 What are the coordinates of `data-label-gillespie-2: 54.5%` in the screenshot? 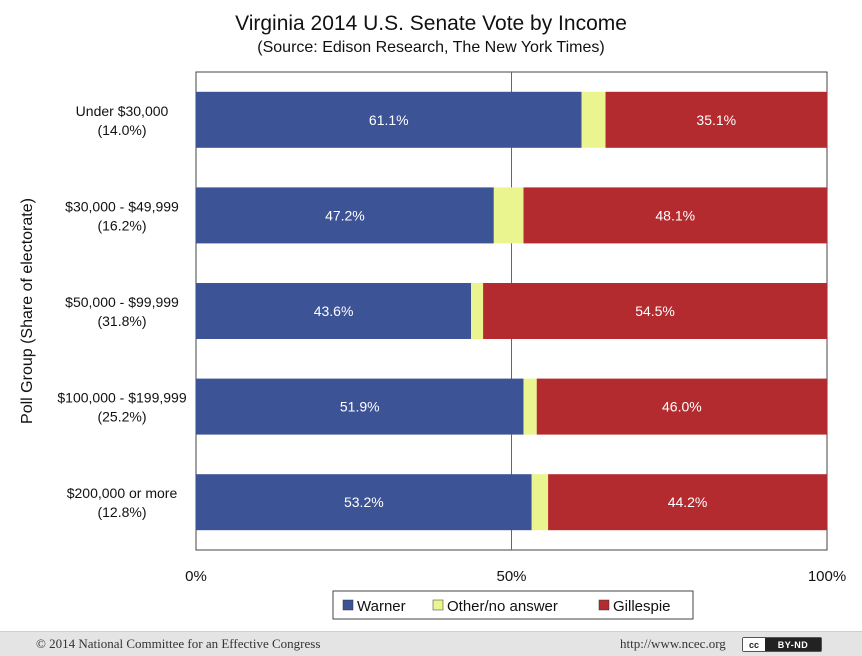 It's located at (655, 311).